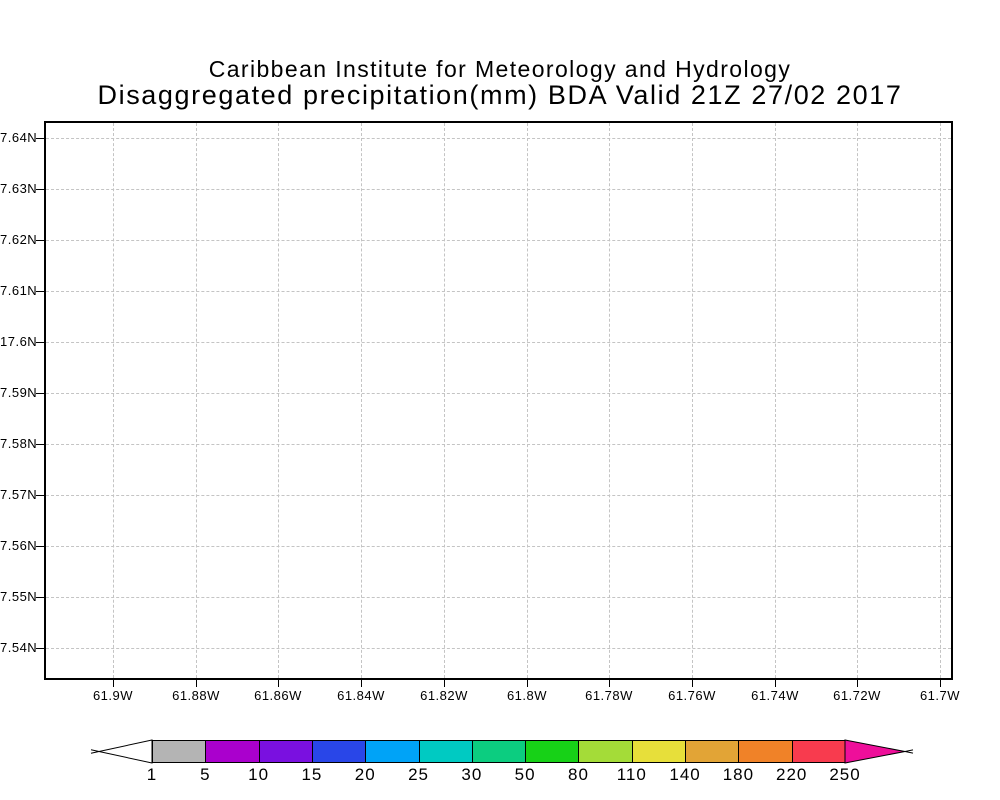 This screenshot has width=1000, height=800. What do you see at coordinates (125, 751) in the screenshot?
I see `colorbar-left-arrow` at bounding box center [125, 751].